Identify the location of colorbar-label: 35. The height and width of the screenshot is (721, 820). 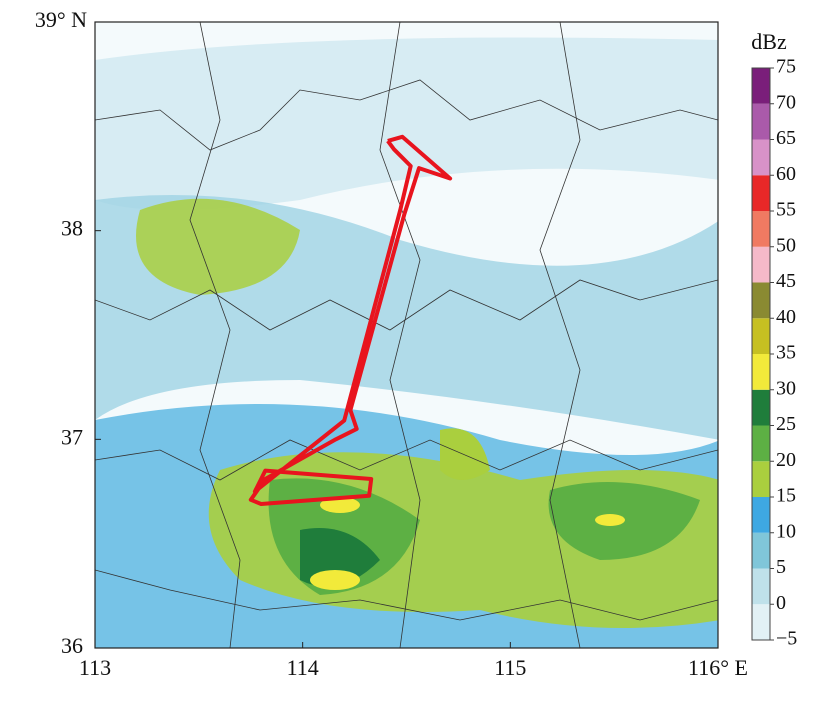
(786, 353).